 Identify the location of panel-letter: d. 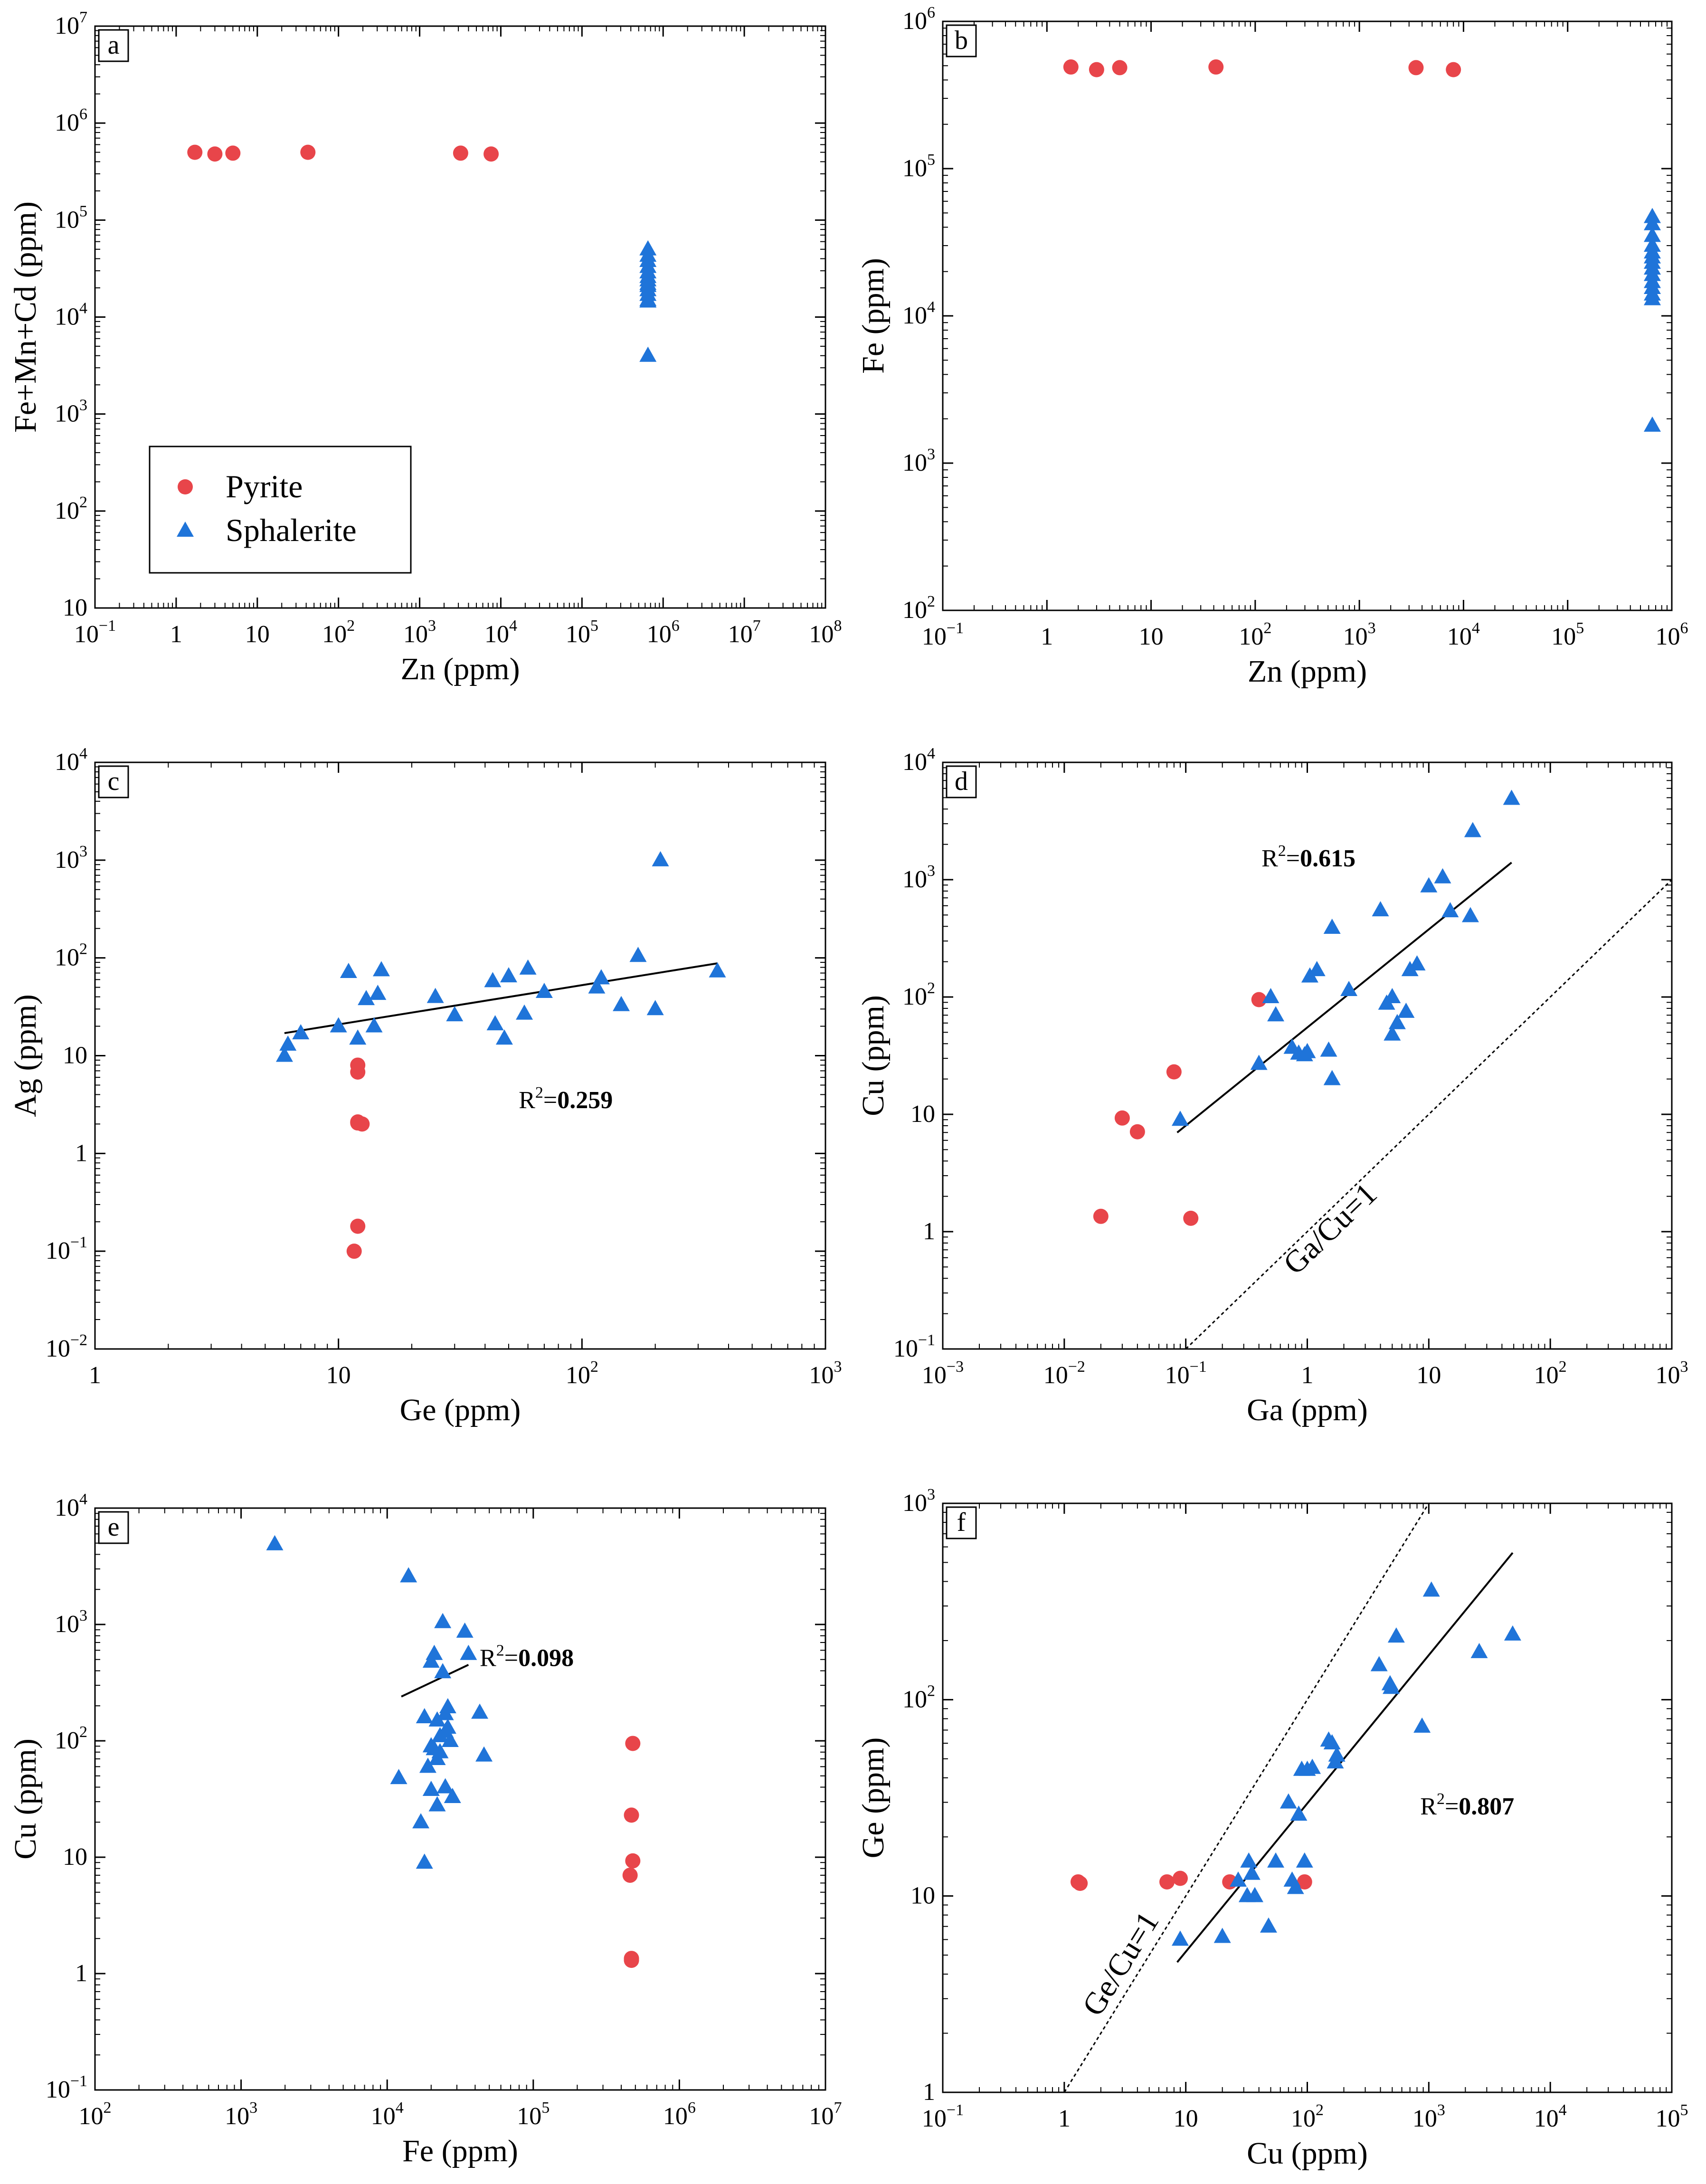
(961, 781).